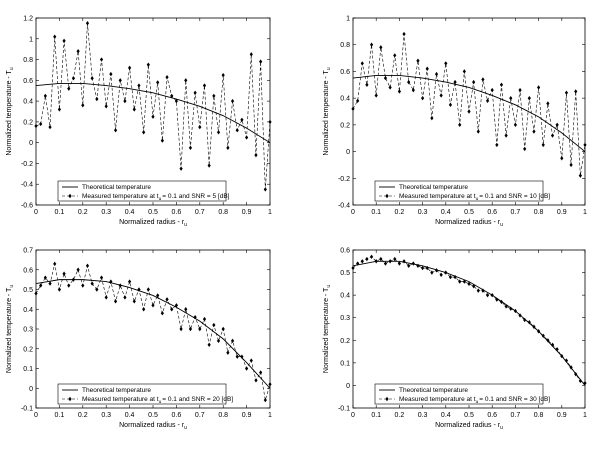 The height and width of the screenshot is (464, 604). I want to click on y-axis-title: Normalized temperature - Tu, so click(327, 111).